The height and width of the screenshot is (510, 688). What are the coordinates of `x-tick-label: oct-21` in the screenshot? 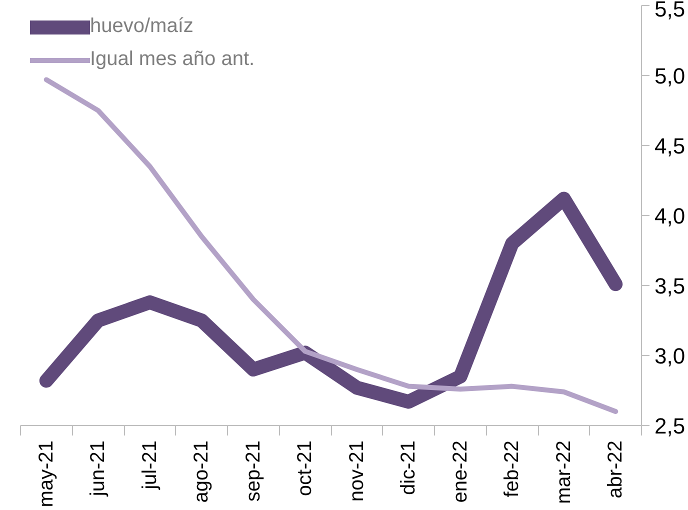 It's located at (305, 468).